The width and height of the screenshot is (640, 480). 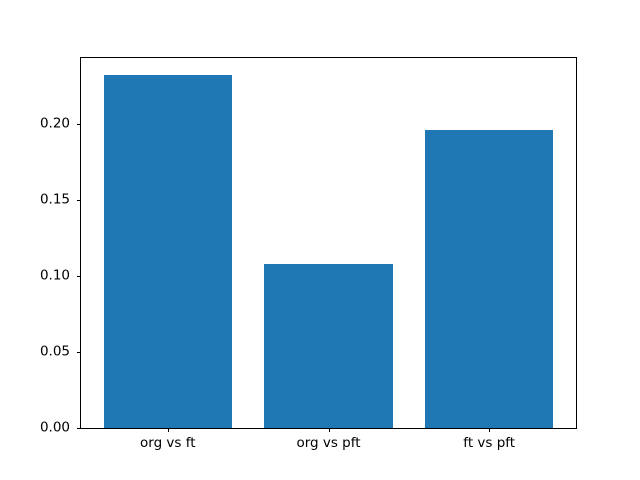 I want to click on x-tick-label-ft-vs-pft: ft vs pft, so click(x=489, y=443).